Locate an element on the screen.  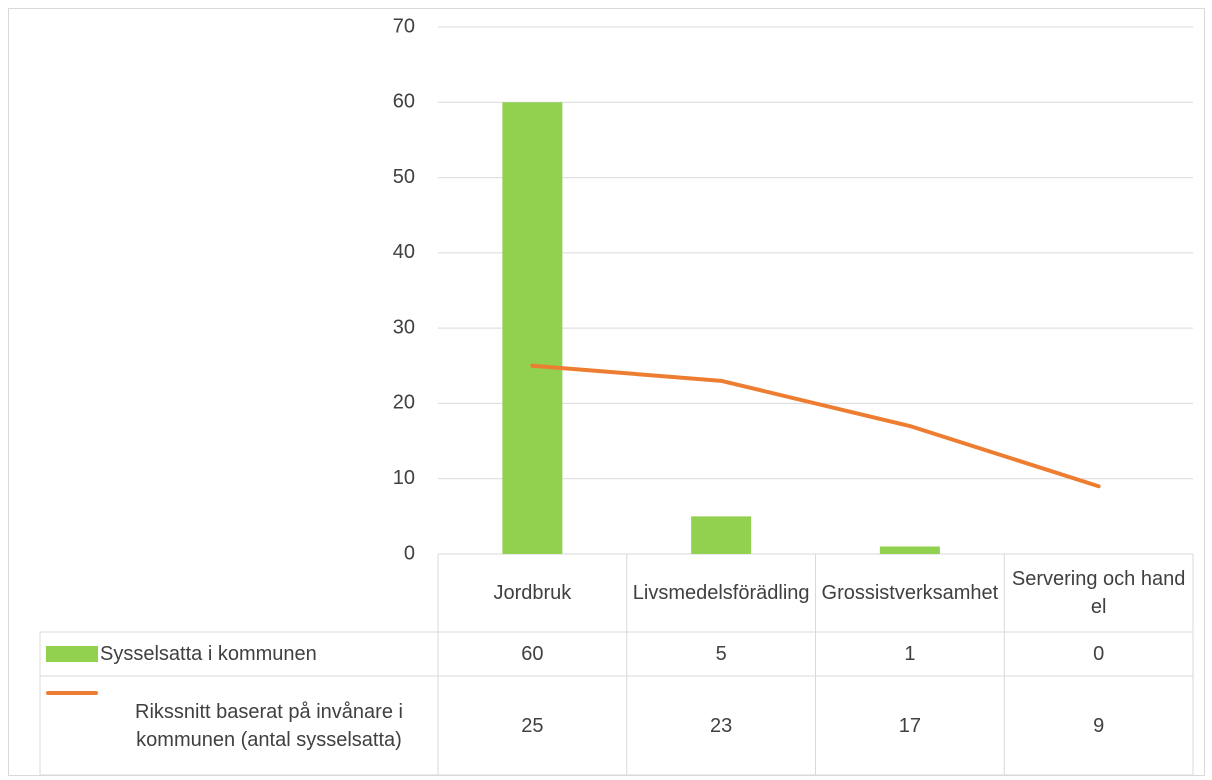
legend-label: Sysselsatta i kommunen is located at coordinates (208, 654).